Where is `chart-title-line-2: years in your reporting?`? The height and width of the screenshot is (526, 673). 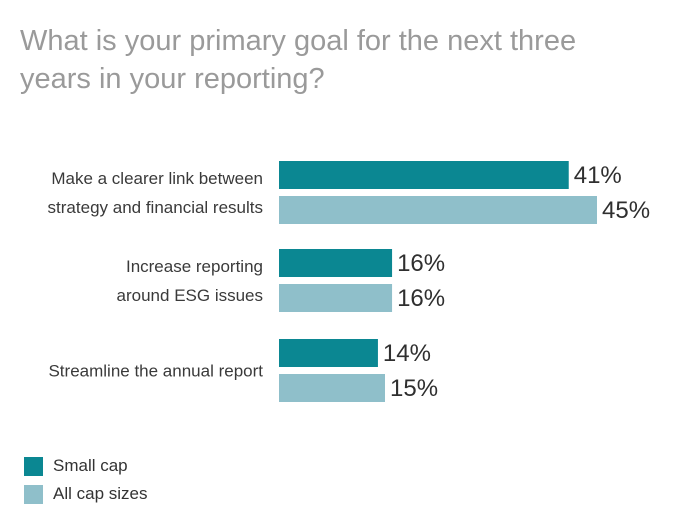
chart-title-line-2: years in your reporting? is located at coordinates (172, 79).